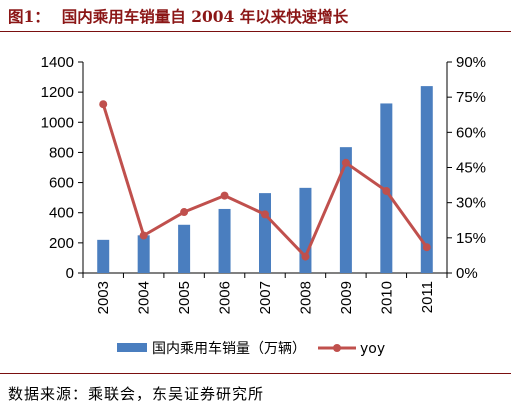 The width and height of the screenshot is (511, 413). I want to click on x-tick-label: 2010, so click(386, 297).